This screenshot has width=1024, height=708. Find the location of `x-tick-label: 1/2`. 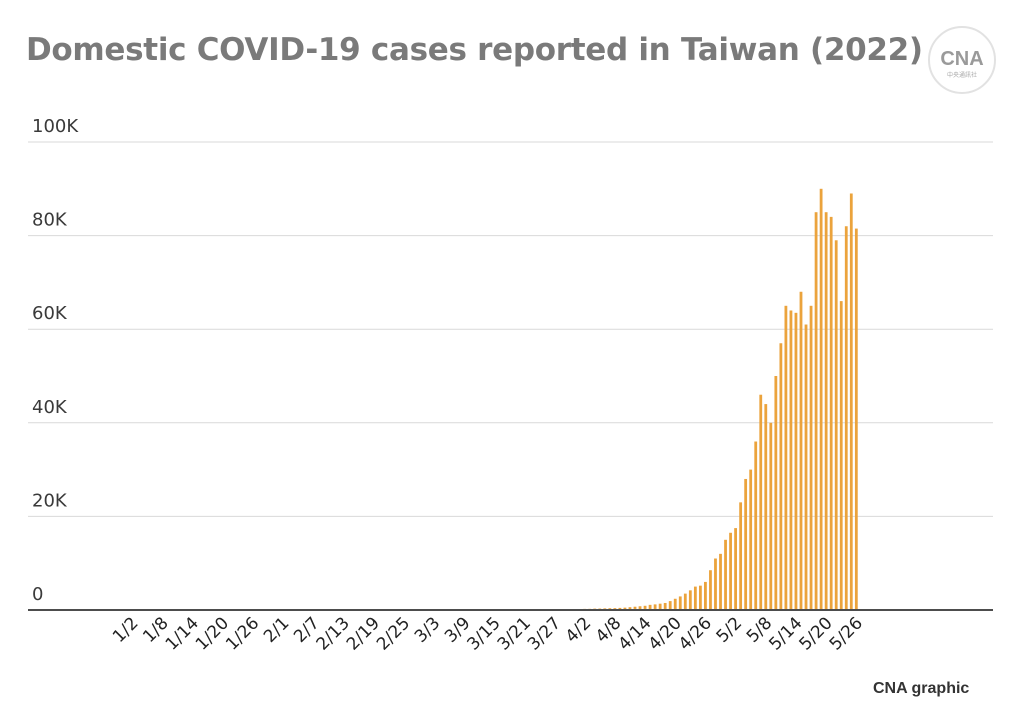

x-tick-label: 1/2 is located at coordinates (125, 629).